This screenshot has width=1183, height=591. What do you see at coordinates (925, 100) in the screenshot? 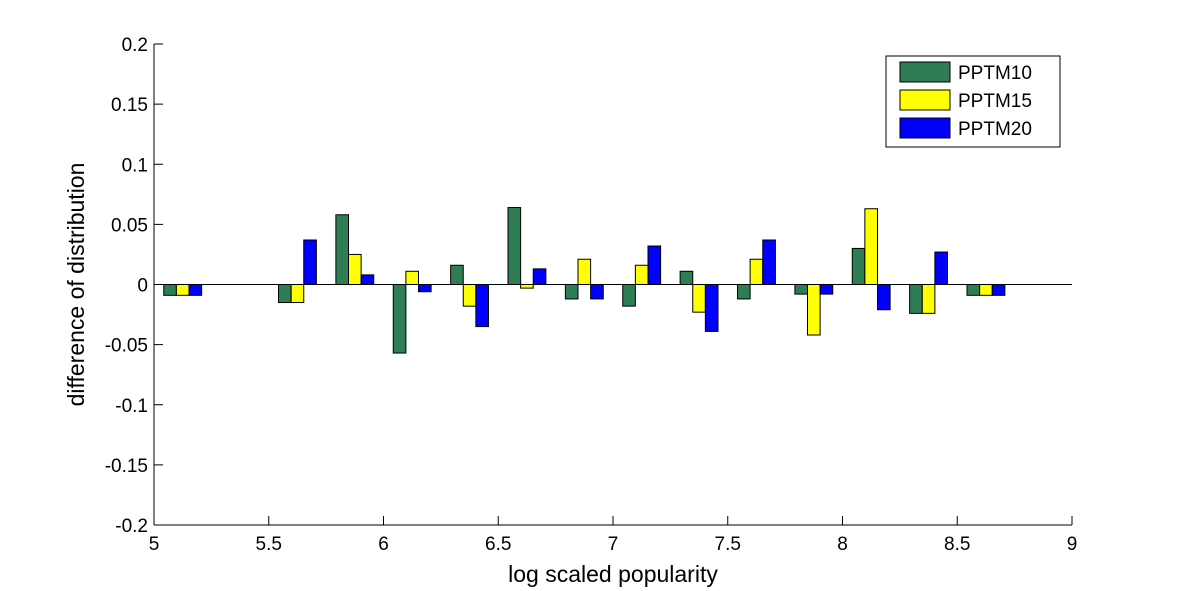
I see `legend-swatch-pptm15` at bounding box center [925, 100].